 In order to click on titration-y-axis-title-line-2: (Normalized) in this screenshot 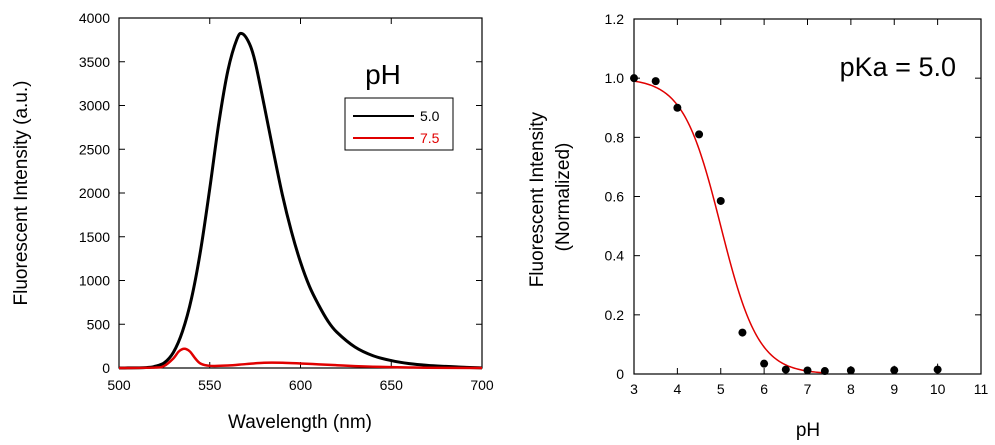, I will do `click(563, 197)`.